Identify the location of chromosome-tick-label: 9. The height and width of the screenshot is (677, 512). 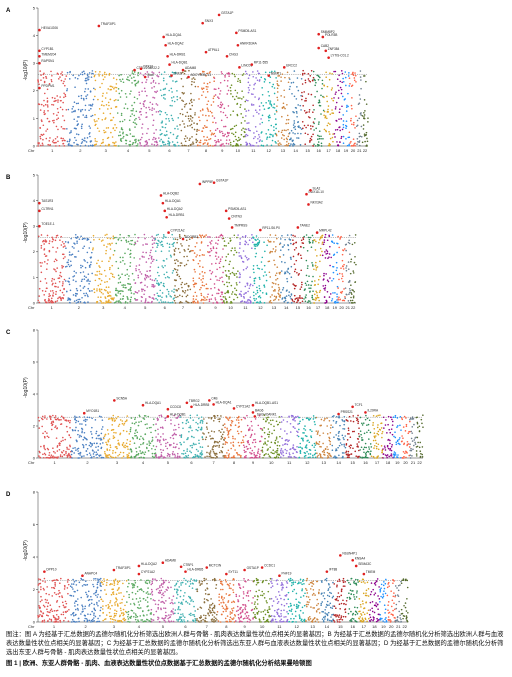
(253, 462).